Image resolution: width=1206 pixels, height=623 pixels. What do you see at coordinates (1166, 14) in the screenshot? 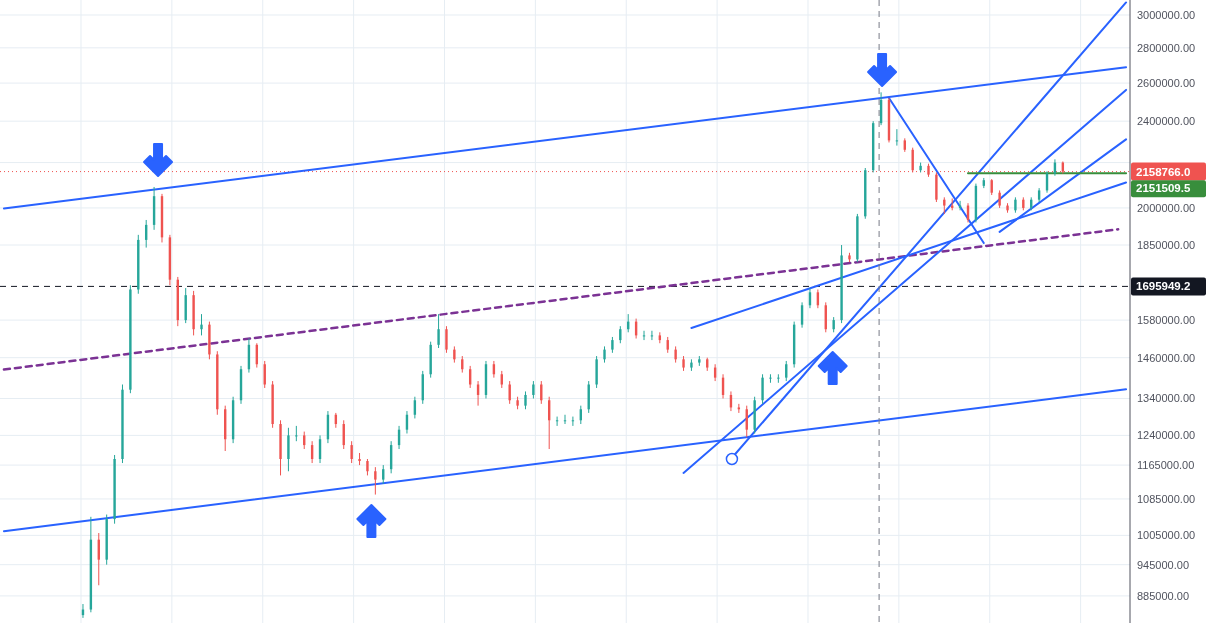
I see `y-tick-label: 3000000.00` at bounding box center [1166, 14].